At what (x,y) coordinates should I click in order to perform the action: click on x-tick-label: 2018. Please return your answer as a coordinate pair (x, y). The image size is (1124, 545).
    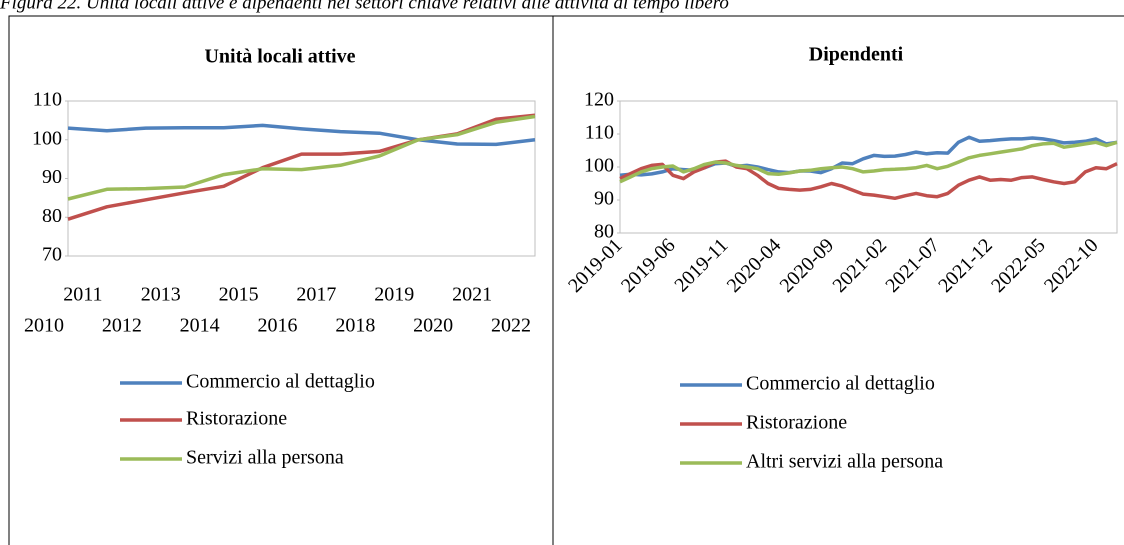
    Looking at the image, I should click on (355, 326).